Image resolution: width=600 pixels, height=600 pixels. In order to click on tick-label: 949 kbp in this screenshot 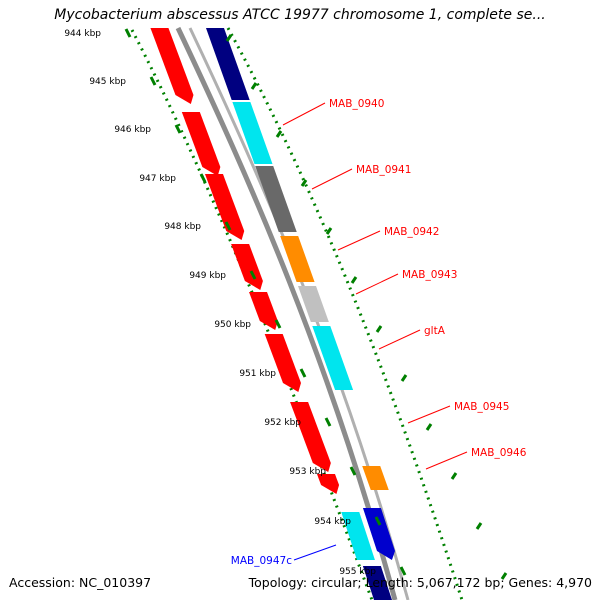, I will do `click(207, 276)`.